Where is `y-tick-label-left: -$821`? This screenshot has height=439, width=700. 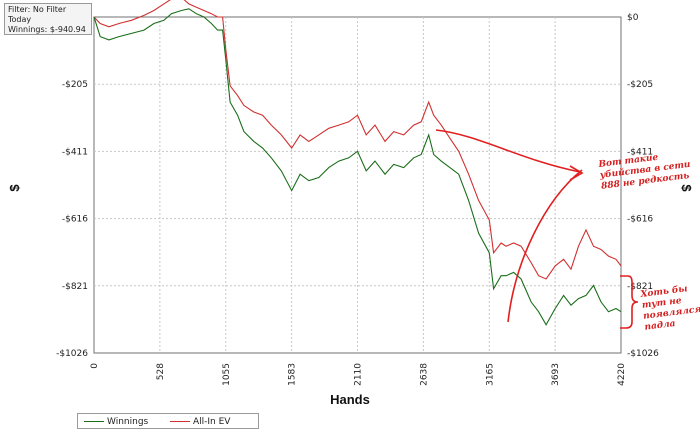
y-tick-label-left: -$821 is located at coordinates (75, 287).